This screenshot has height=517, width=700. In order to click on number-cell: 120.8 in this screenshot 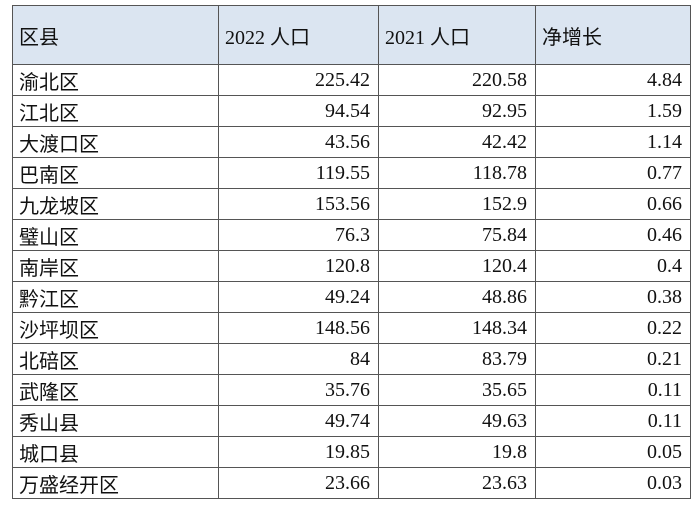, I will do `click(298, 266)`.